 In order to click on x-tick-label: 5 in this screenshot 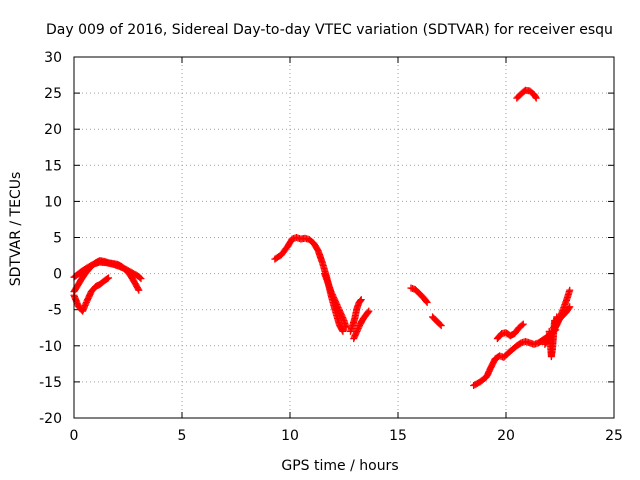, I will do `click(182, 436)`.